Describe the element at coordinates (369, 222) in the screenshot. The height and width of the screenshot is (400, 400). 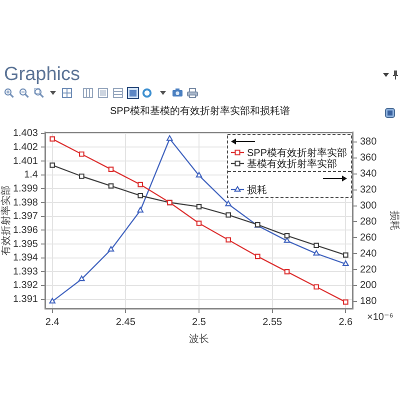
I see `y2-tick-label: 280` at that location.